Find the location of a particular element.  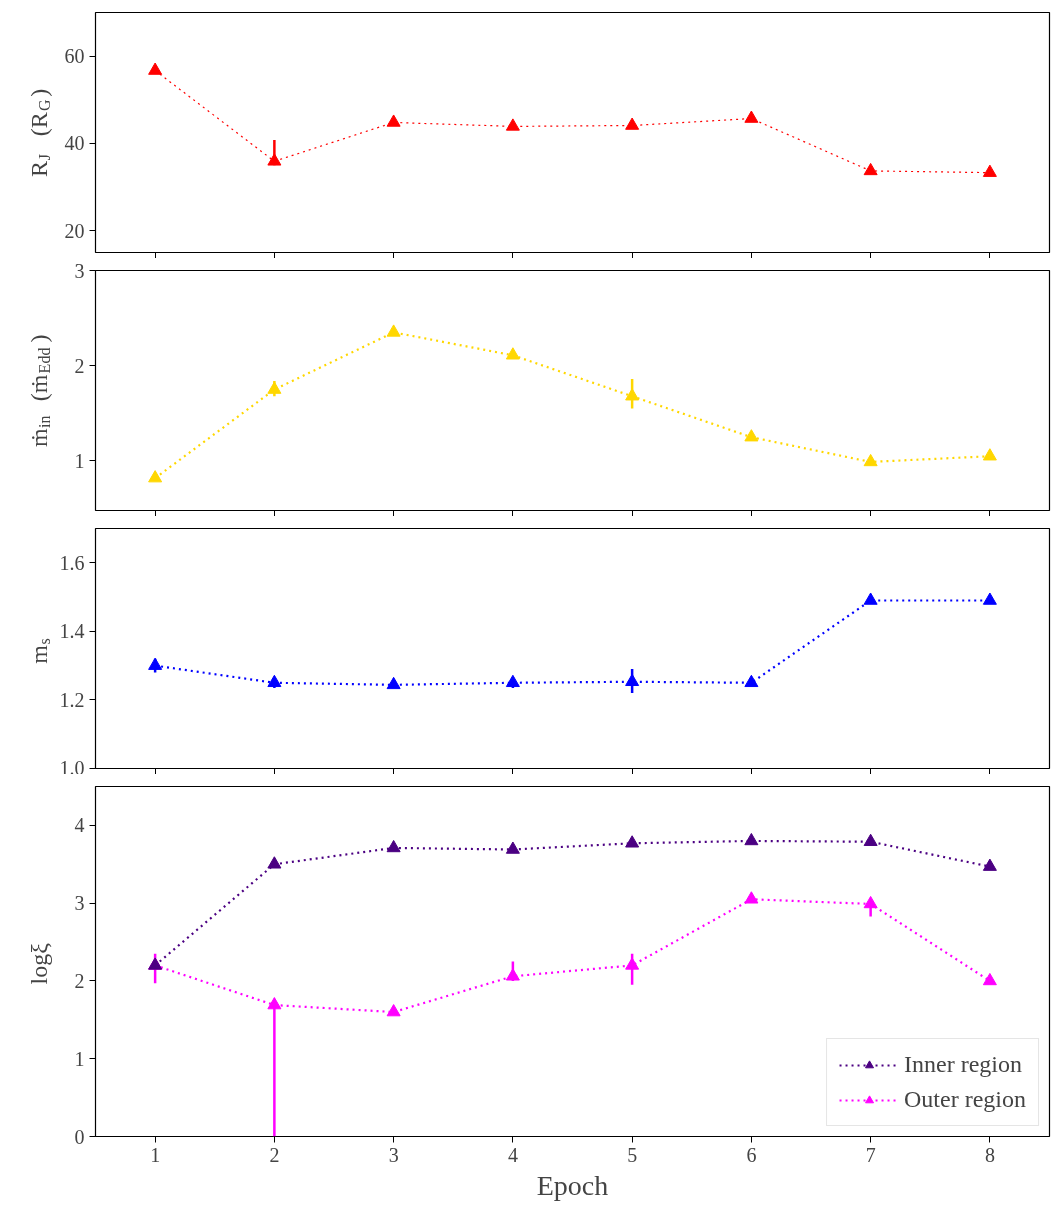

y-axis-title: ṁin (ṁEdd) is located at coordinates (39, 391).